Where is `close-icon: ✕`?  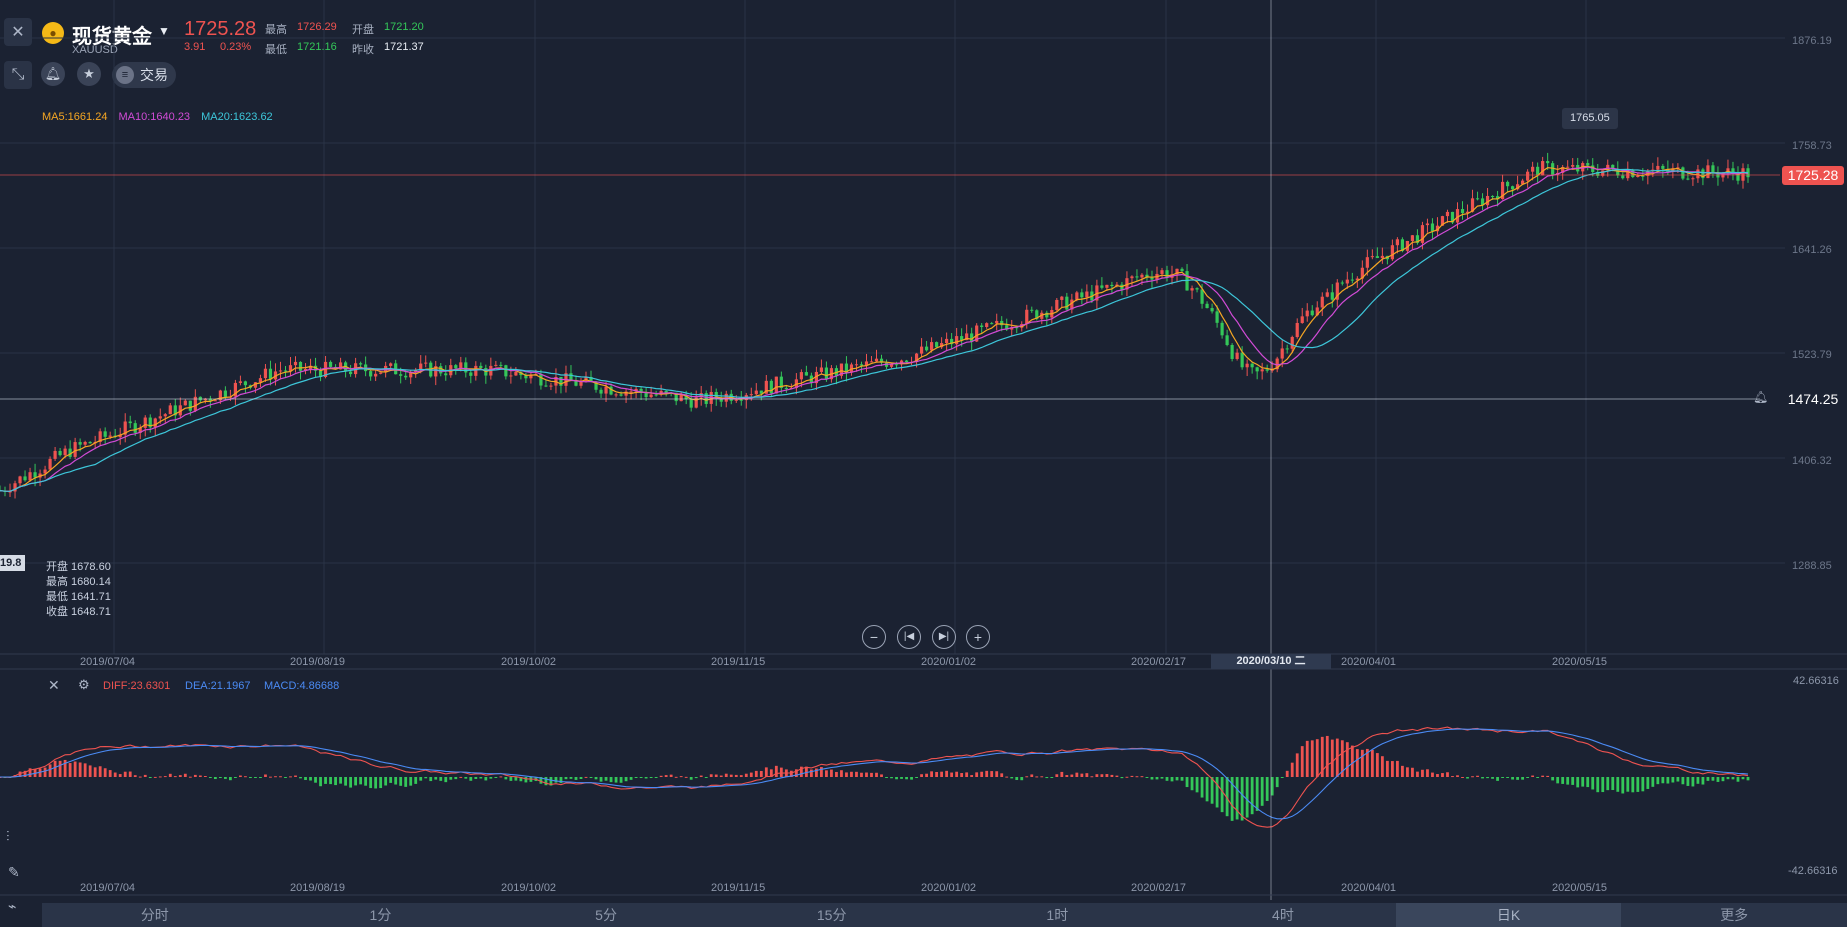 close-icon: ✕ is located at coordinates (18, 32).